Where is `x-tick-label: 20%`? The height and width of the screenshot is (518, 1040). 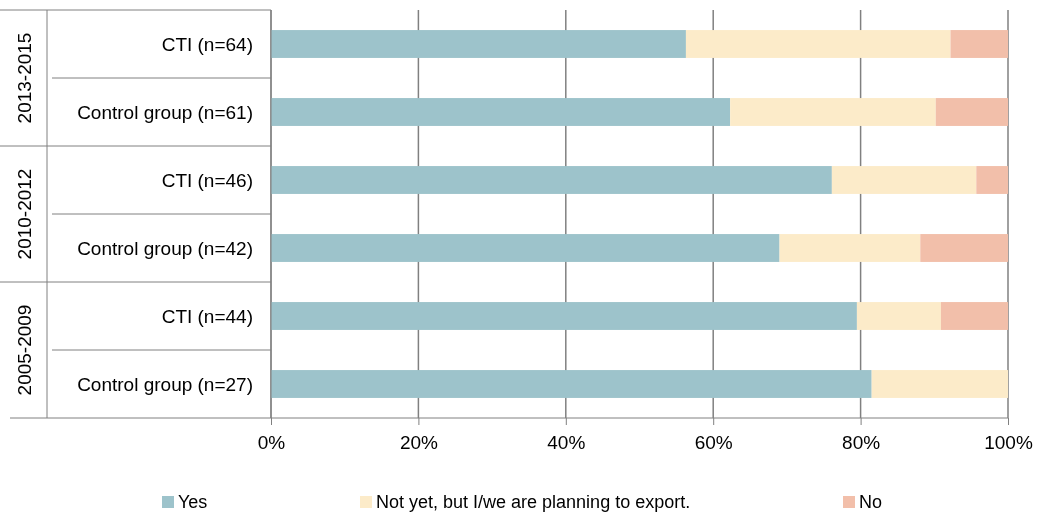 x-tick-label: 20% is located at coordinates (419, 442).